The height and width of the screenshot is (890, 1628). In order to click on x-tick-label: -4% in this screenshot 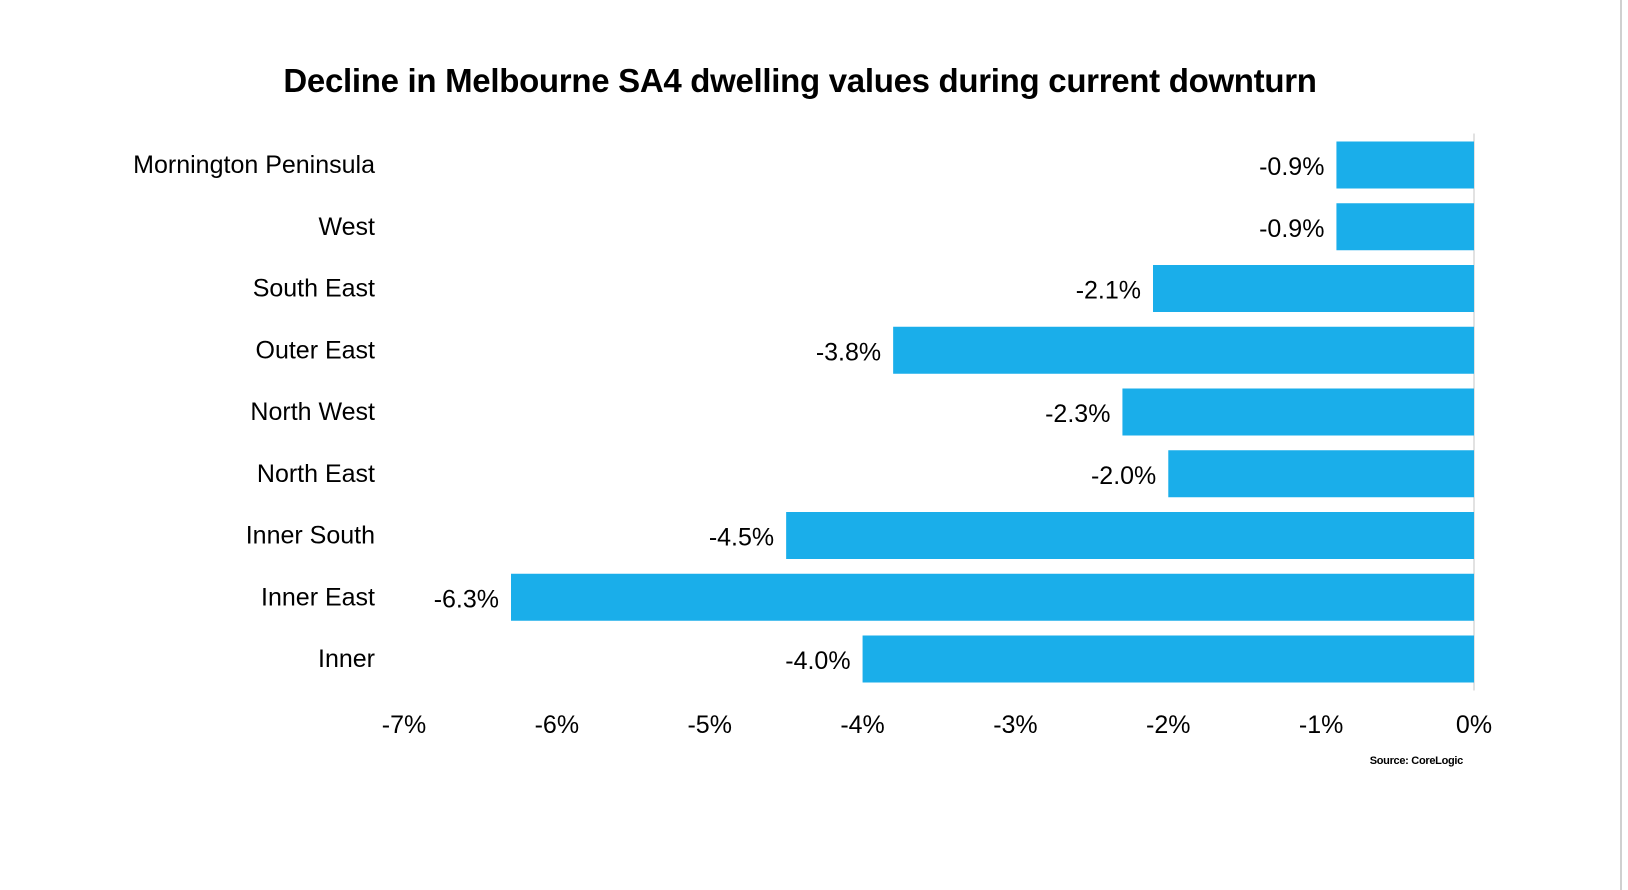, I will do `click(862, 725)`.